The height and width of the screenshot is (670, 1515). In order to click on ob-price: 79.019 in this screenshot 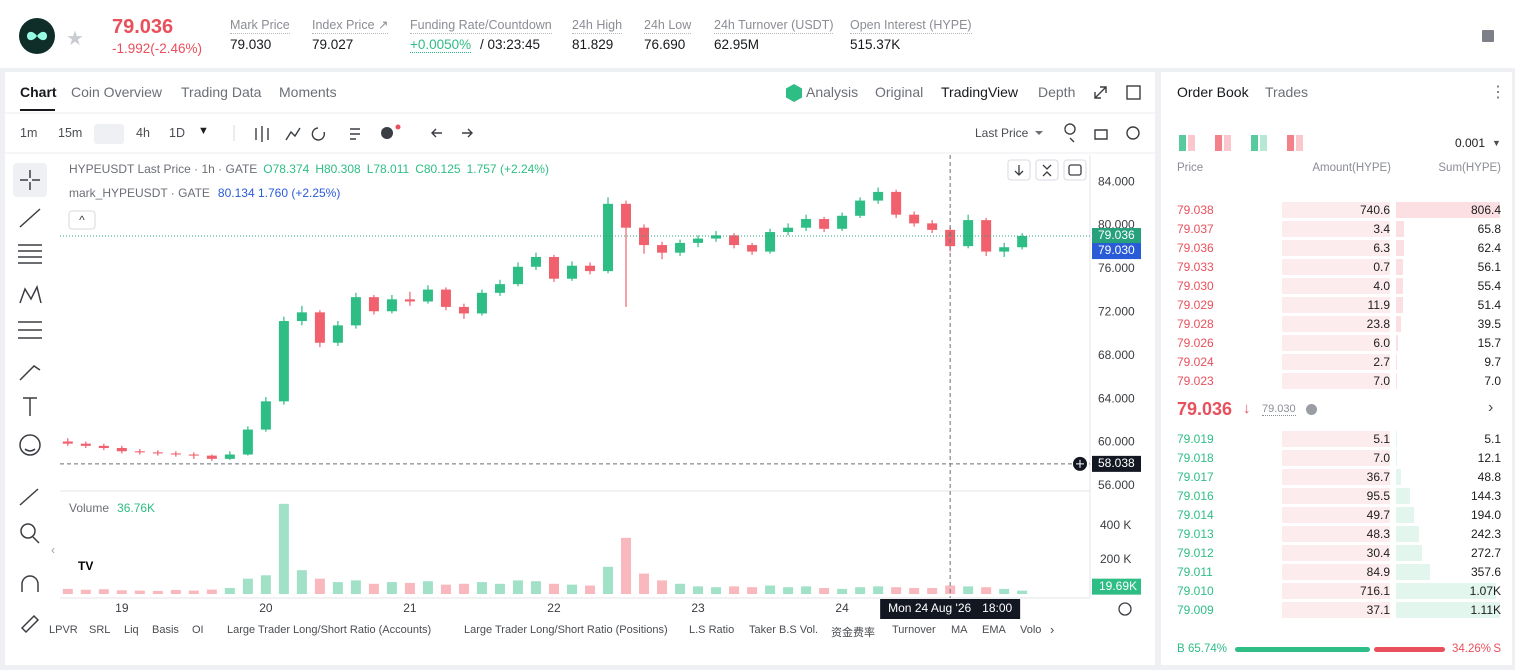, I will do `click(1195, 439)`.